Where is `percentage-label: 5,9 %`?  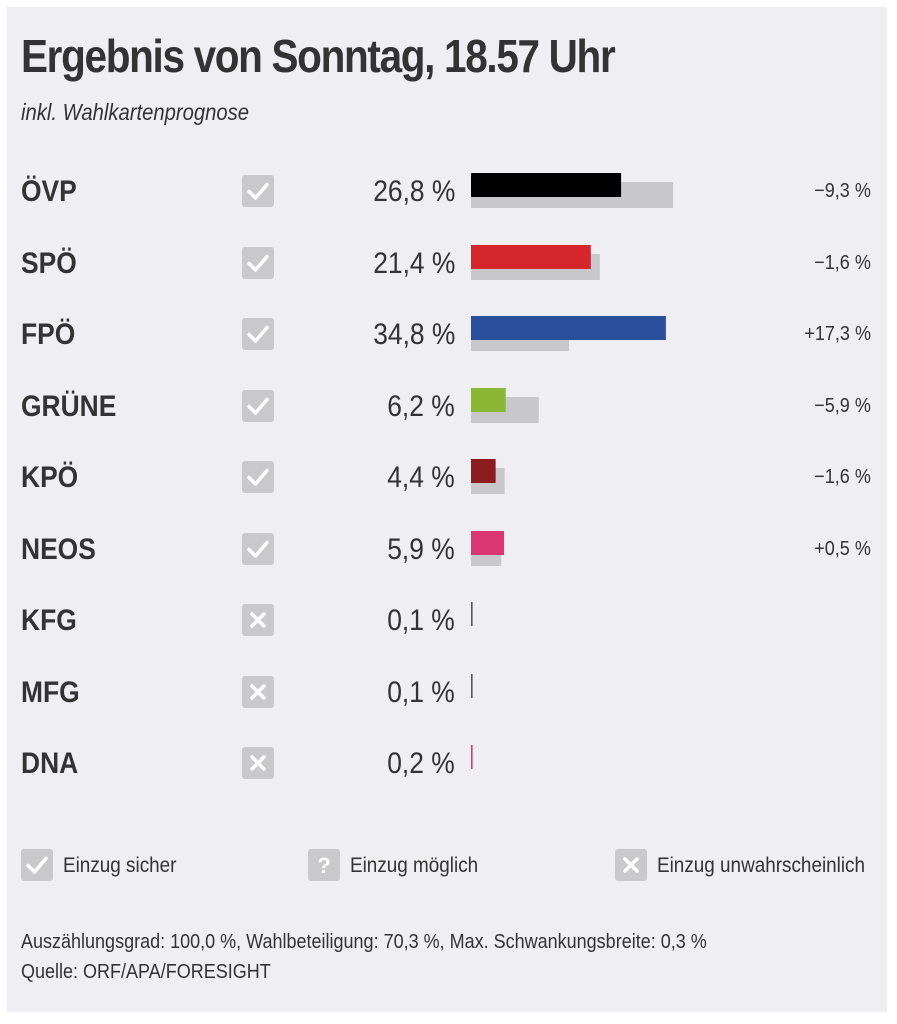
percentage-label: 5,9 % is located at coordinates (421, 549).